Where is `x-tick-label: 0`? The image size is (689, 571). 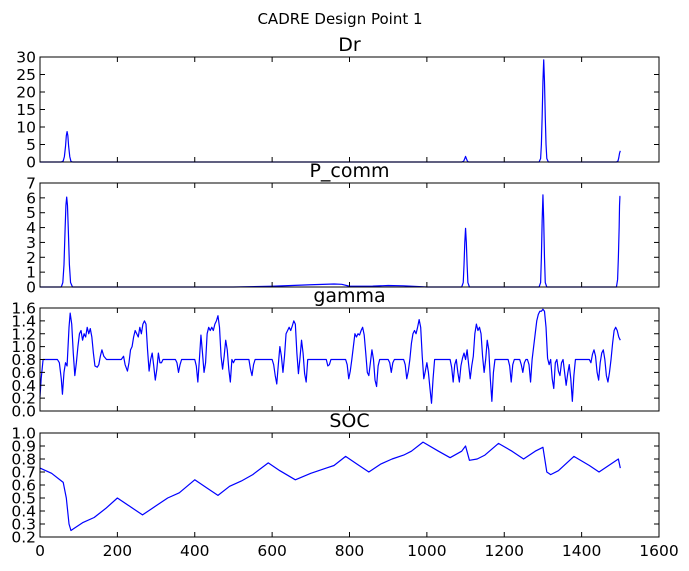 x-tick-label: 0 is located at coordinates (40, 551).